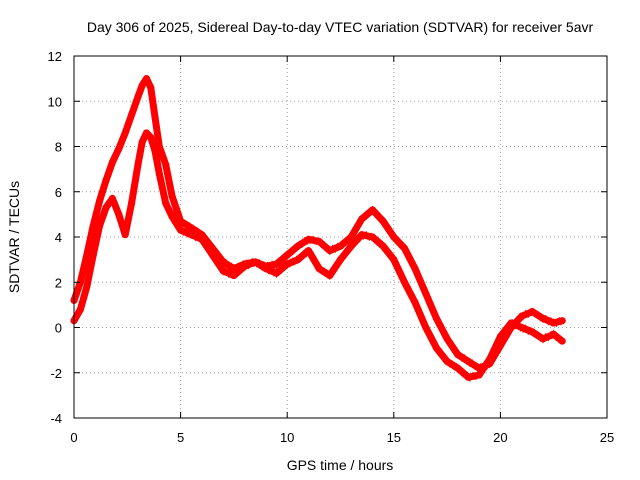 The width and height of the screenshot is (640, 480). Describe the element at coordinates (58, 147) in the screenshot. I see `y-tick-label: 8` at that location.